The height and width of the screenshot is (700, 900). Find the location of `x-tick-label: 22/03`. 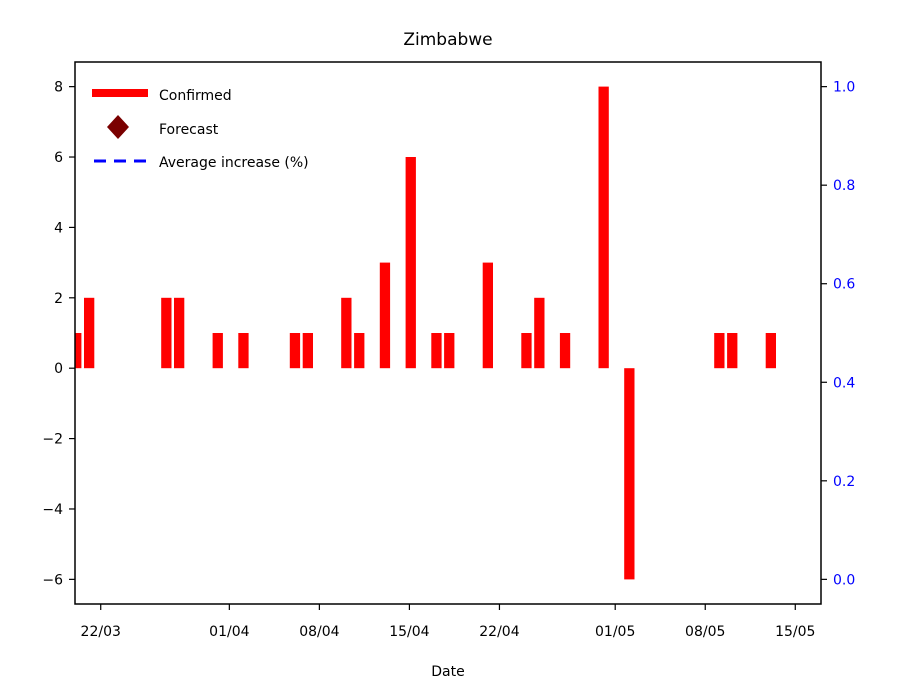

x-tick-label: 22/03 is located at coordinates (101, 632).